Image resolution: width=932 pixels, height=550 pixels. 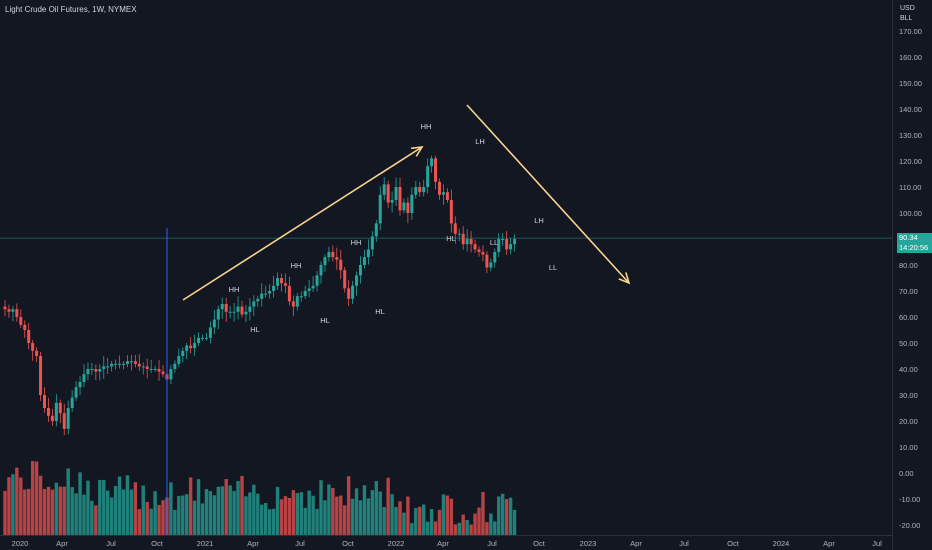 What do you see at coordinates (417, 151) in the screenshot?
I see `uptrend-arrow-head` at bounding box center [417, 151].